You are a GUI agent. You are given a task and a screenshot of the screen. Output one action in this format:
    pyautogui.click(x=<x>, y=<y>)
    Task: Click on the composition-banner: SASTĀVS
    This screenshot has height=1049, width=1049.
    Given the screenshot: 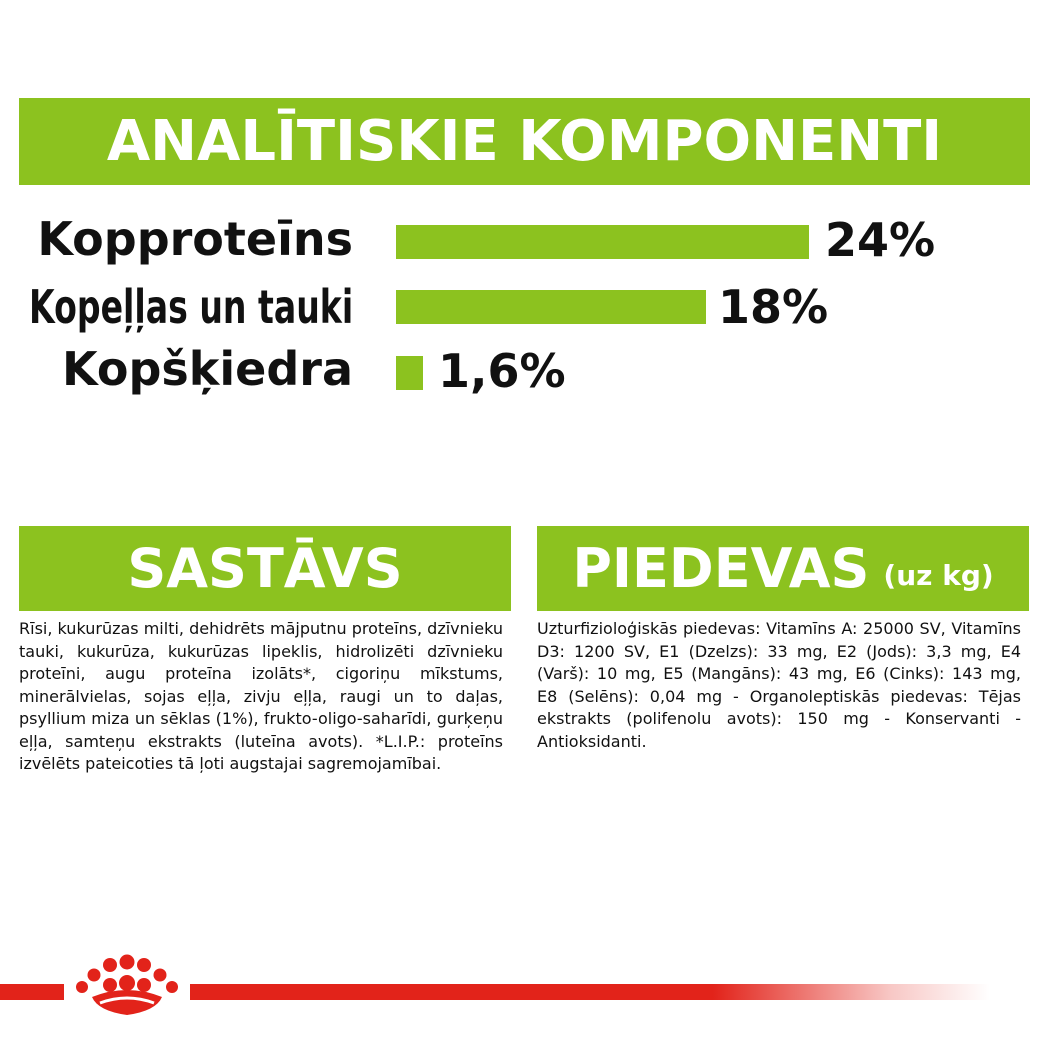 What is the action you would take?
    pyautogui.click(x=265, y=568)
    